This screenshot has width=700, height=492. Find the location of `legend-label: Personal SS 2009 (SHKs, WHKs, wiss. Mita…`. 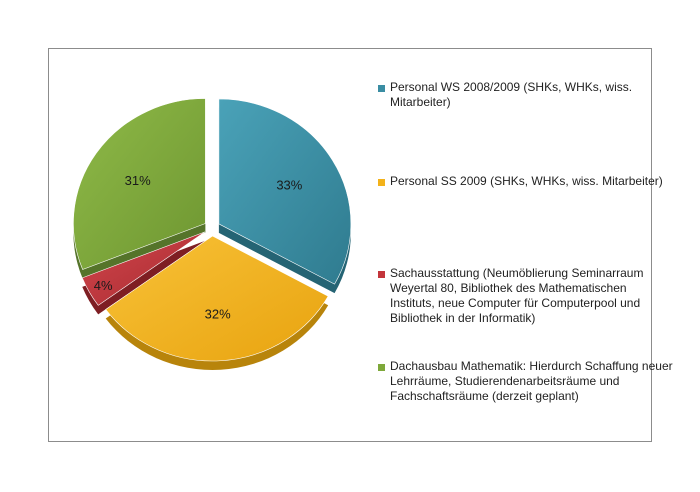

legend-label: Personal SS 2009 (SHKs, WHKs, wiss. Mita… is located at coordinates (526, 181).